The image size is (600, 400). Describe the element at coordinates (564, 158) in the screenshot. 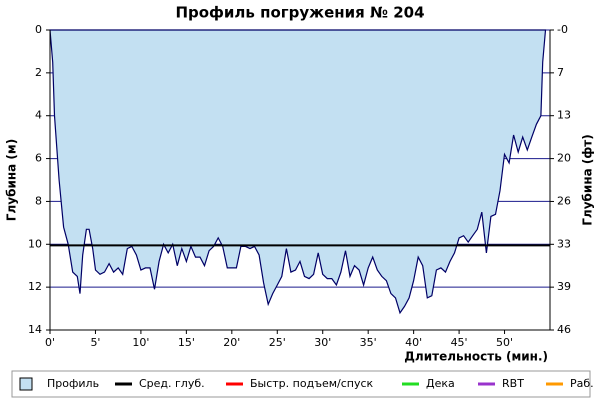

I see `y2-tick-label: 20` at that location.